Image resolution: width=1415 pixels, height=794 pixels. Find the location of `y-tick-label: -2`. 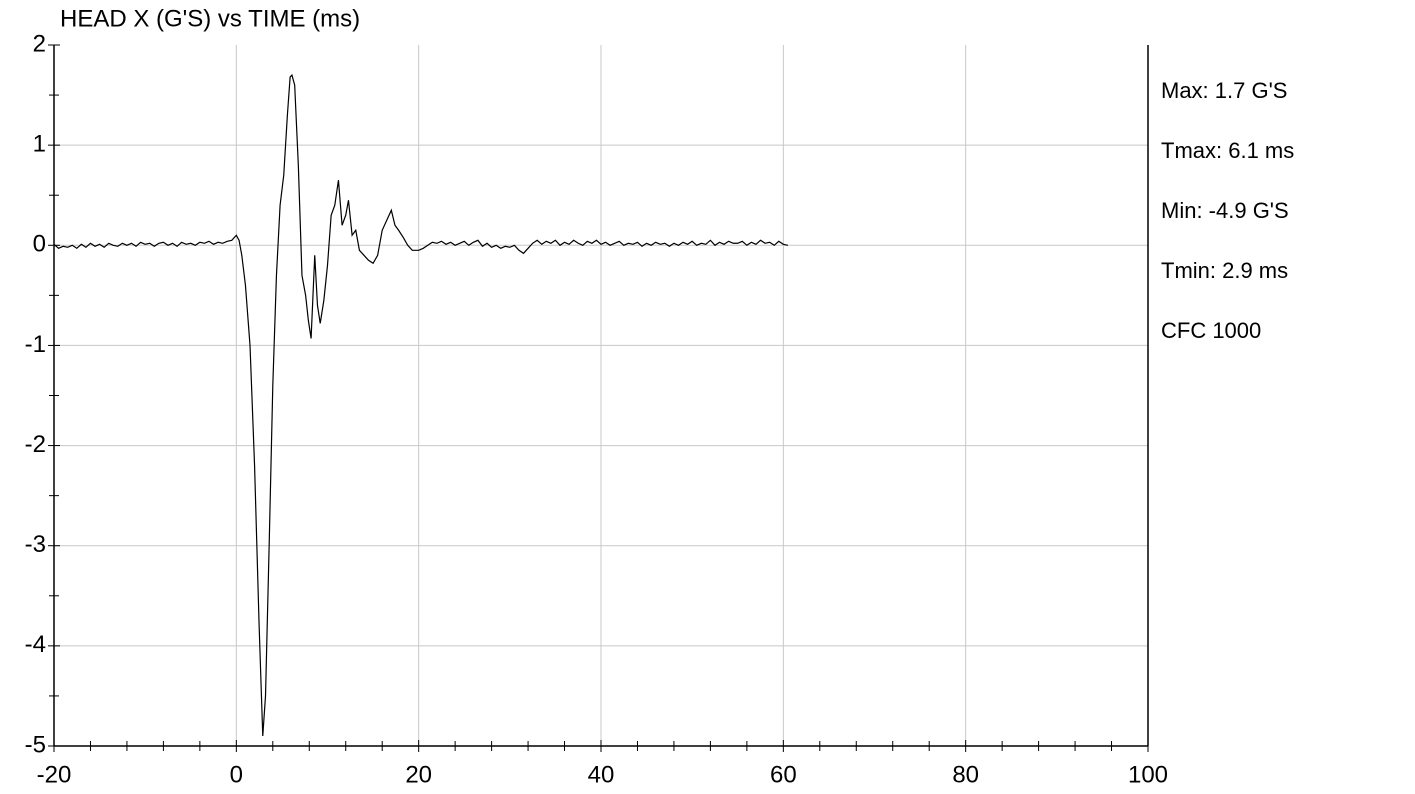

y-tick-label: -2 is located at coordinates (35, 444).